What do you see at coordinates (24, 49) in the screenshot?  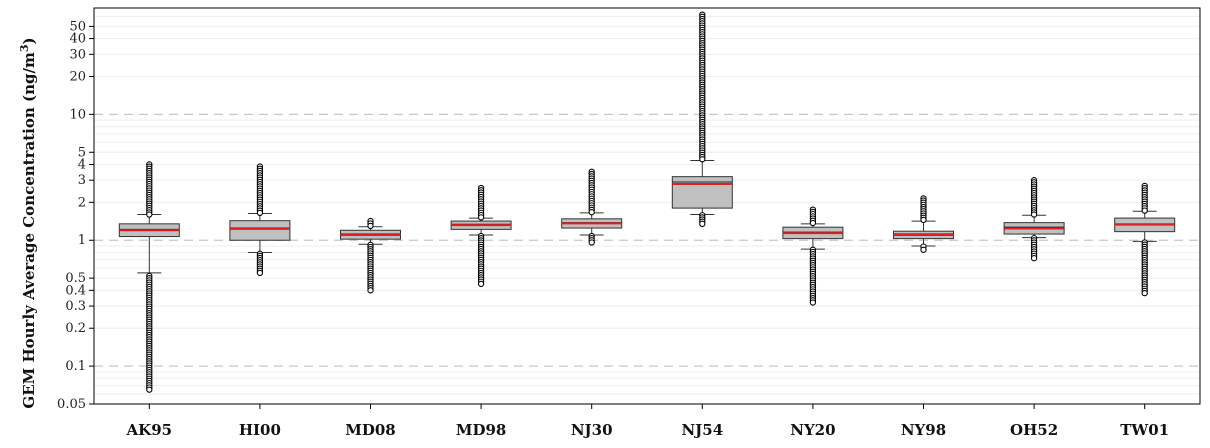 I see `y-axis-label-superscript: 3` at bounding box center [24, 49].